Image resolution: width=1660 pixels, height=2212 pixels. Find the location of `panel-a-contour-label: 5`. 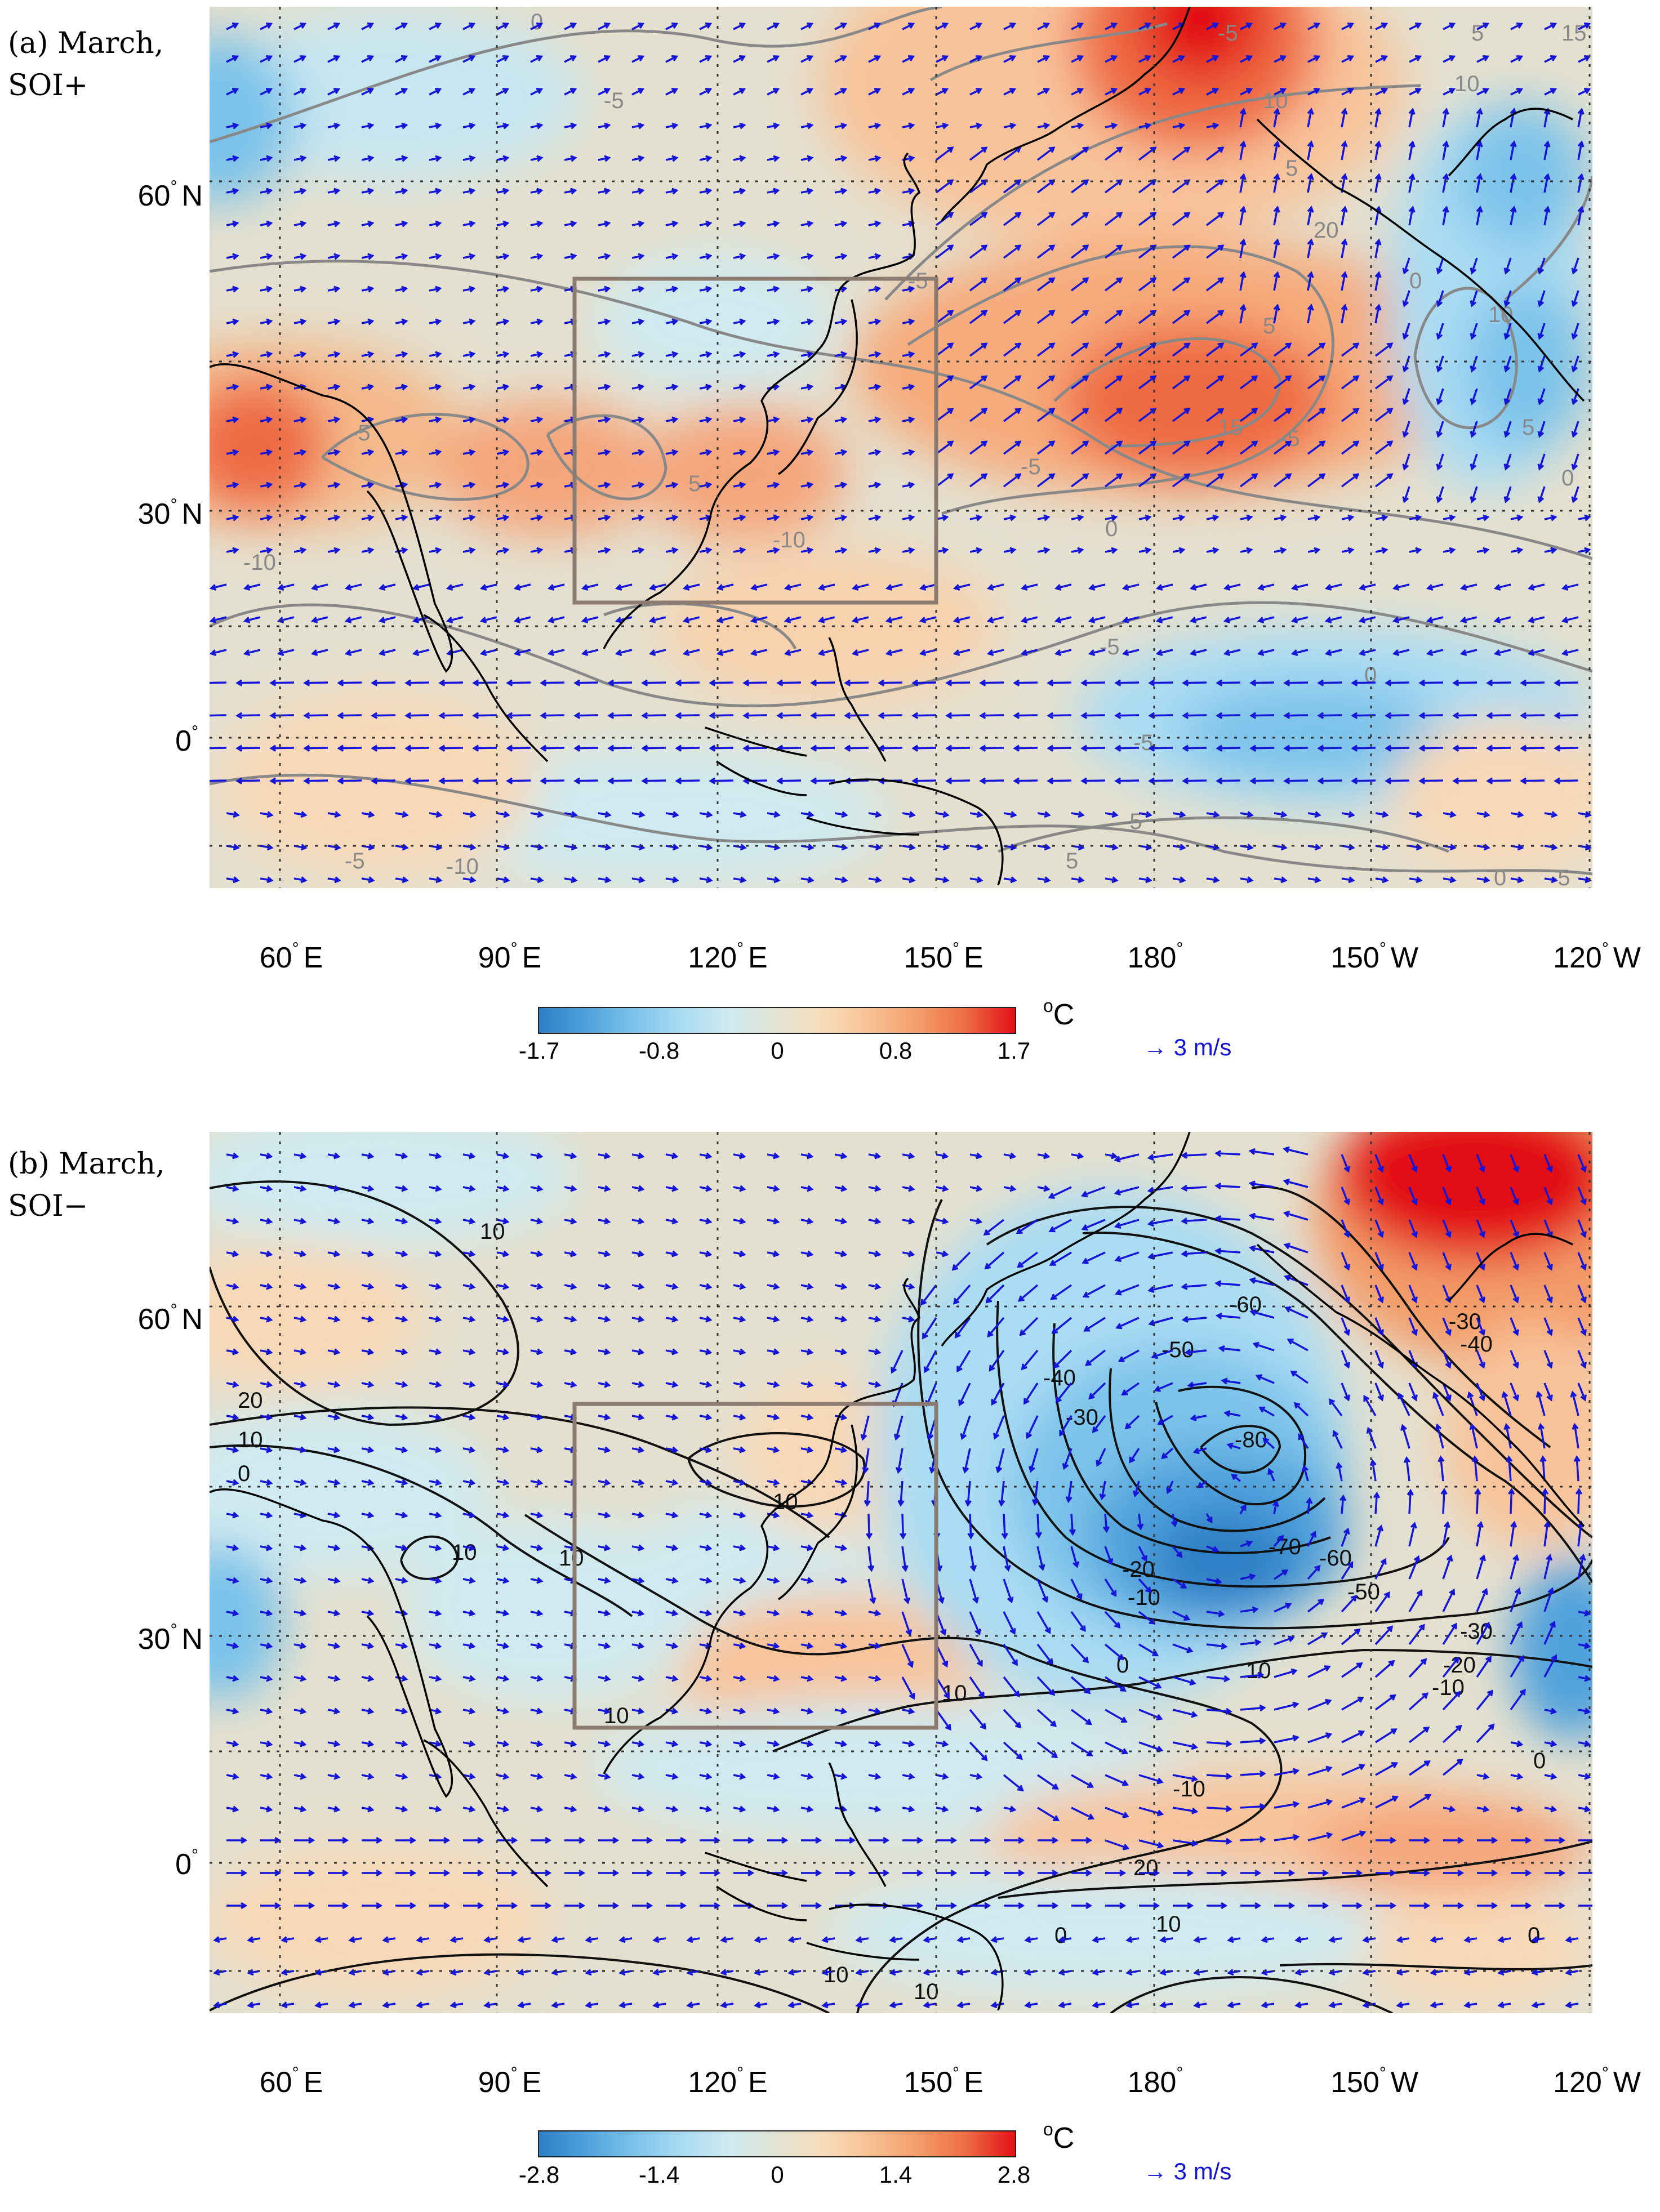

panel-a-contour-label: 5 is located at coordinates (694, 483).